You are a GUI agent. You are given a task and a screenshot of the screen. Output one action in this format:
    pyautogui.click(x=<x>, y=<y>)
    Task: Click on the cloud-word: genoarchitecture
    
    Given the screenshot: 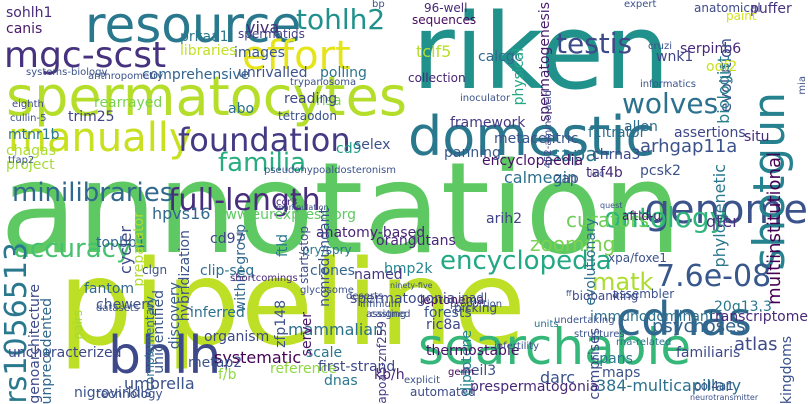 What is the action you would take?
    pyautogui.click(x=35, y=344)
    